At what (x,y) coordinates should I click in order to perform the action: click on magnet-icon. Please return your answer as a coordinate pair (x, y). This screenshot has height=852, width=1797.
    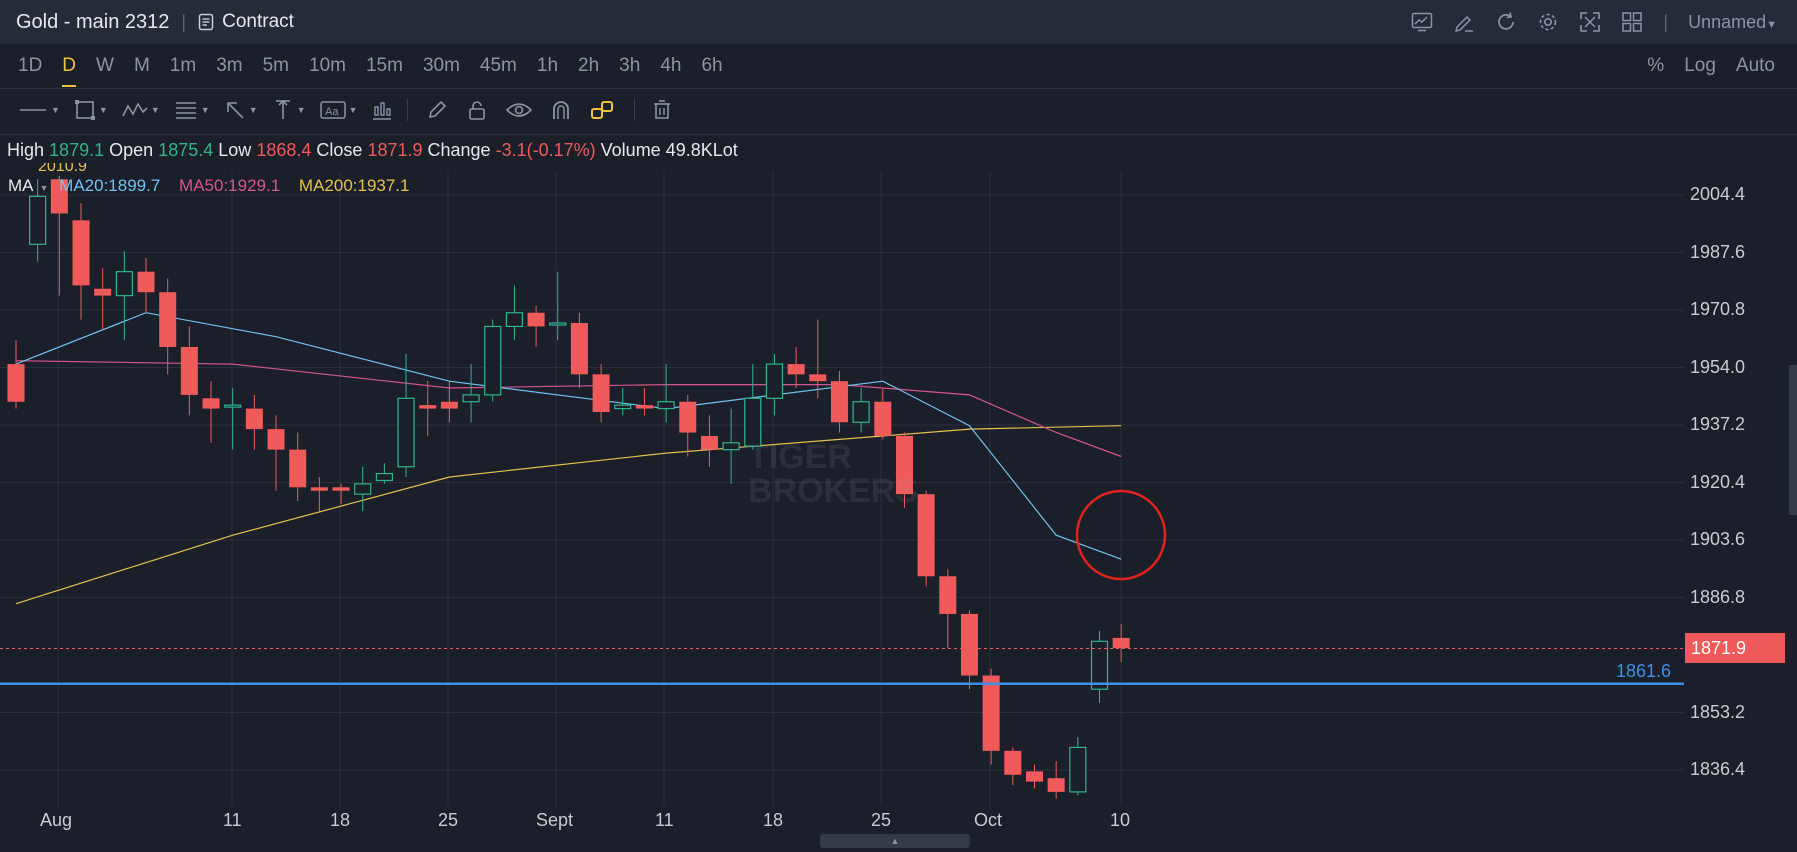
    Looking at the image, I should click on (561, 110).